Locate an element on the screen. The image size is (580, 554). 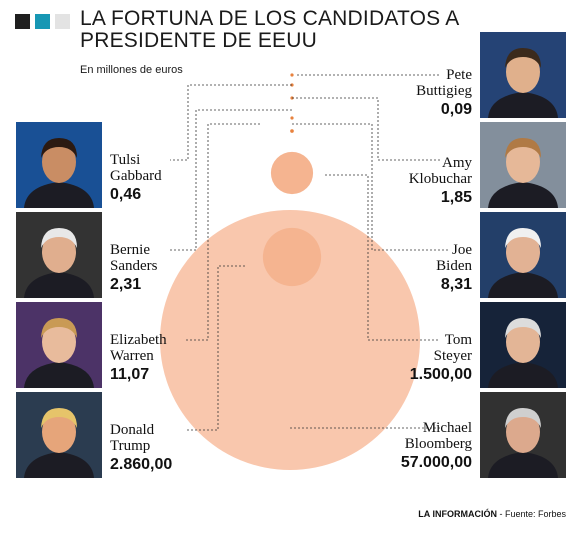
candidate-first-name: Pete is located at coordinates (459, 75).